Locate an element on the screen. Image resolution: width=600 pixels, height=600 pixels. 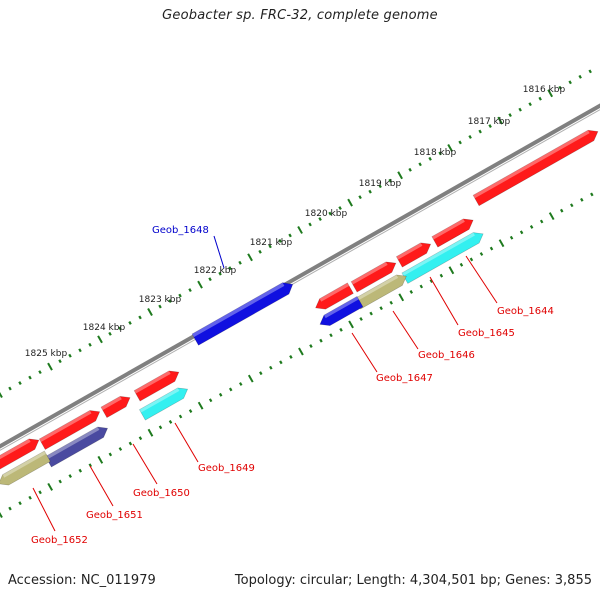
gene-label-geob-1647: Geob_1647 is located at coordinates (404, 378).